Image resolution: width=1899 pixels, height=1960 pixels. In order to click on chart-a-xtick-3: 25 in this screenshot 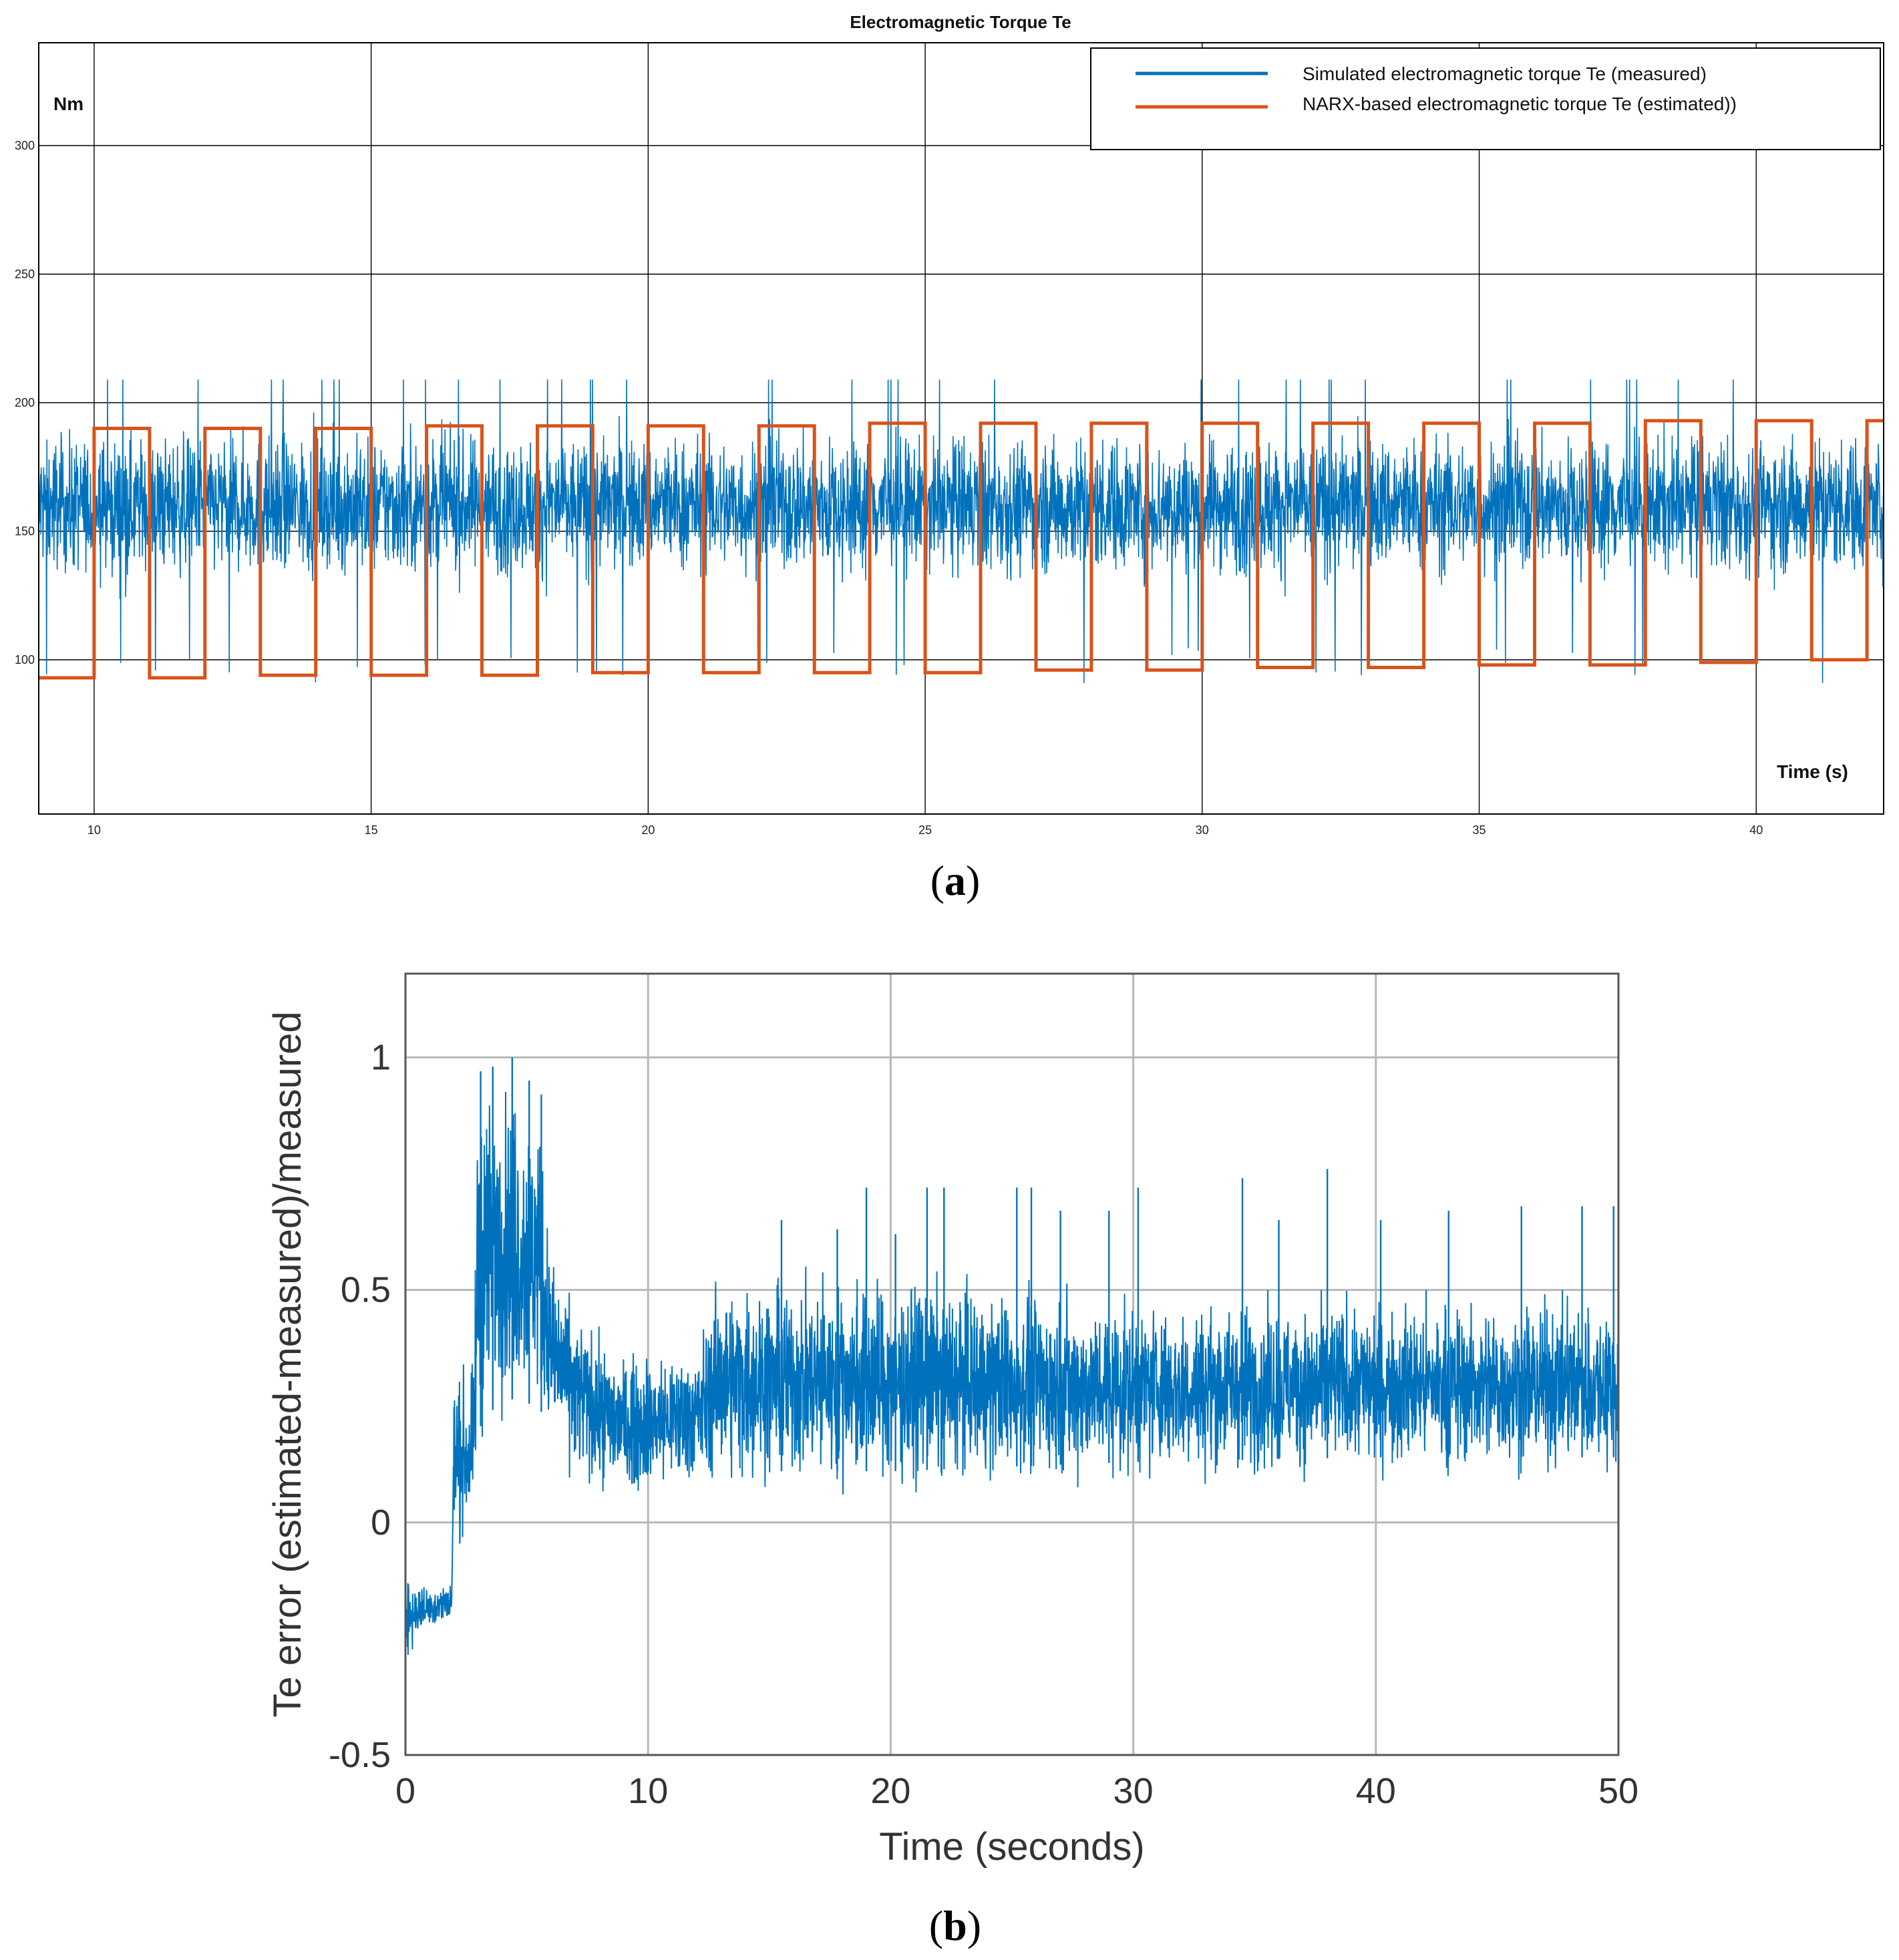, I will do `click(925, 830)`.